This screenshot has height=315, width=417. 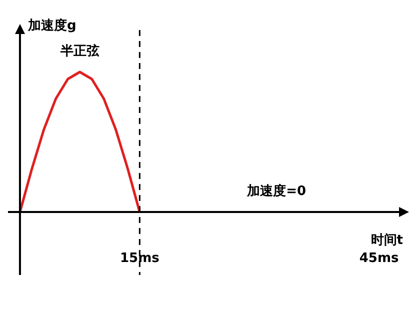 What do you see at coordinates (386, 240) in the screenshot?
I see `x-axis-title: 时间t` at bounding box center [386, 240].